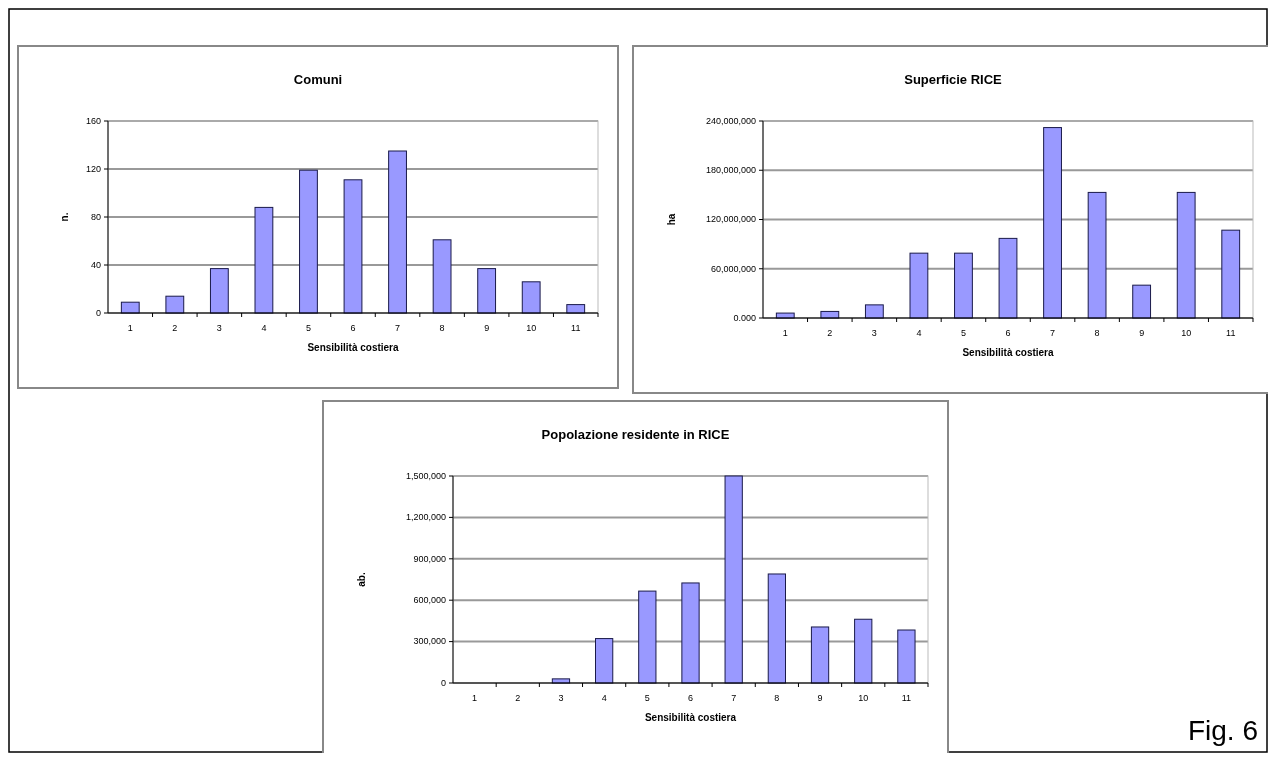 The image size is (1276, 761). What do you see at coordinates (730, 120) in the screenshot?
I see `y-tick-label: 240,000,000` at bounding box center [730, 120].